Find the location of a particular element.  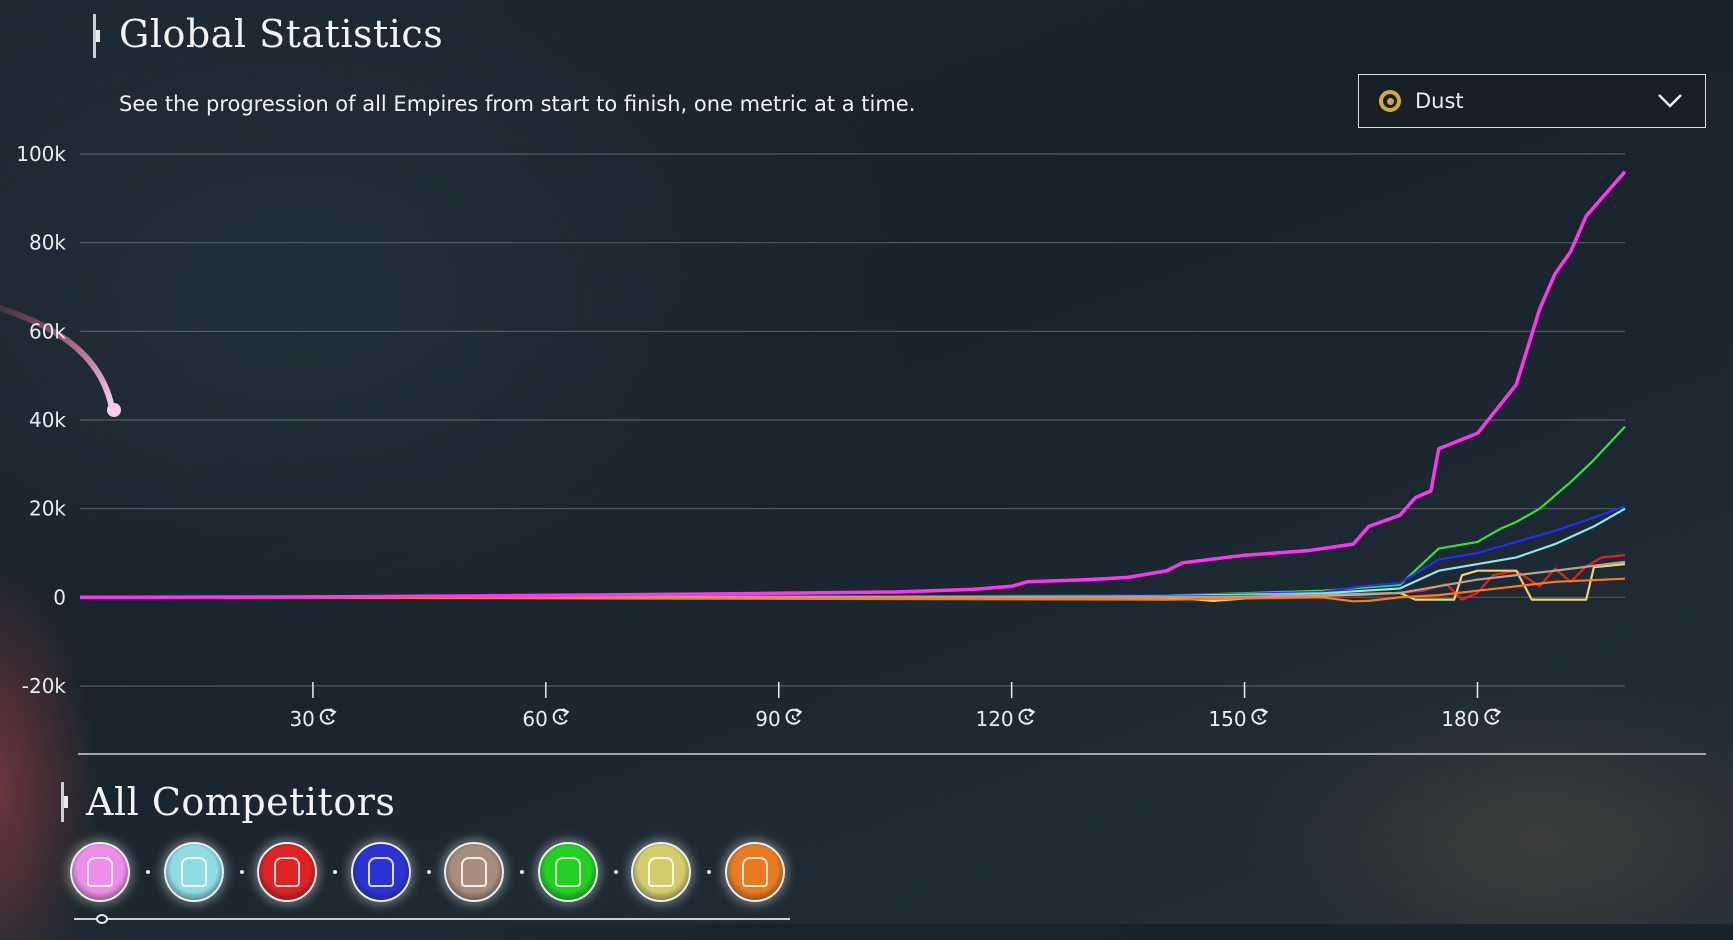

competitors-title: All Competitors is located at coordinates (241, 802).